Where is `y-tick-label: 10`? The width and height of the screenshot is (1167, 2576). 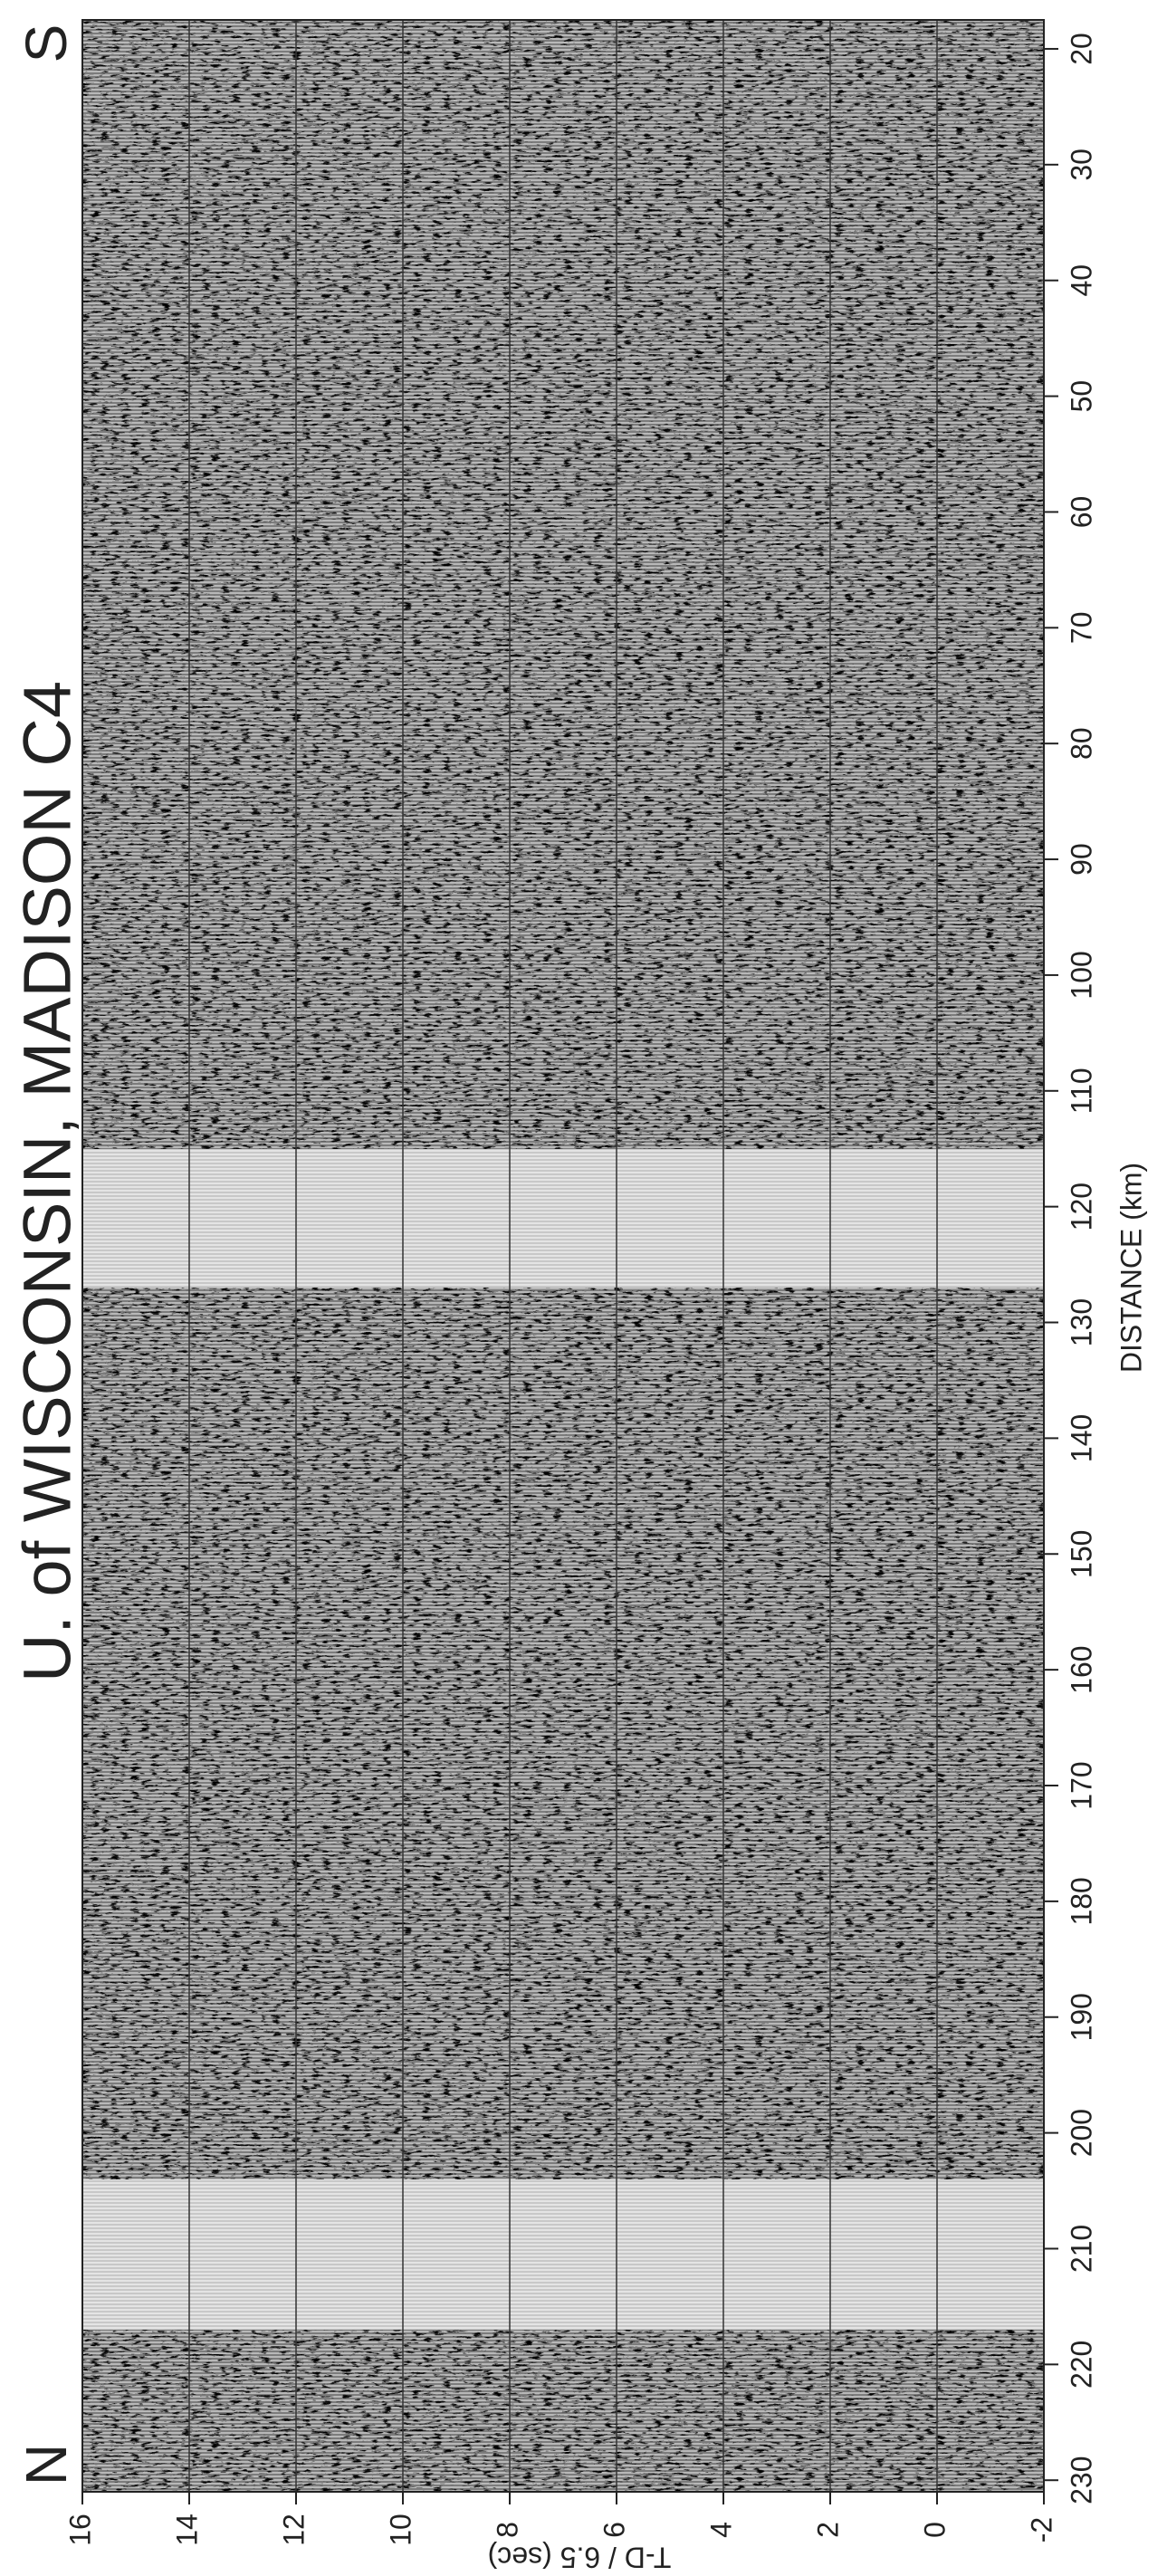
y-tick-label: 10 is located at coordinates (400, 2530).